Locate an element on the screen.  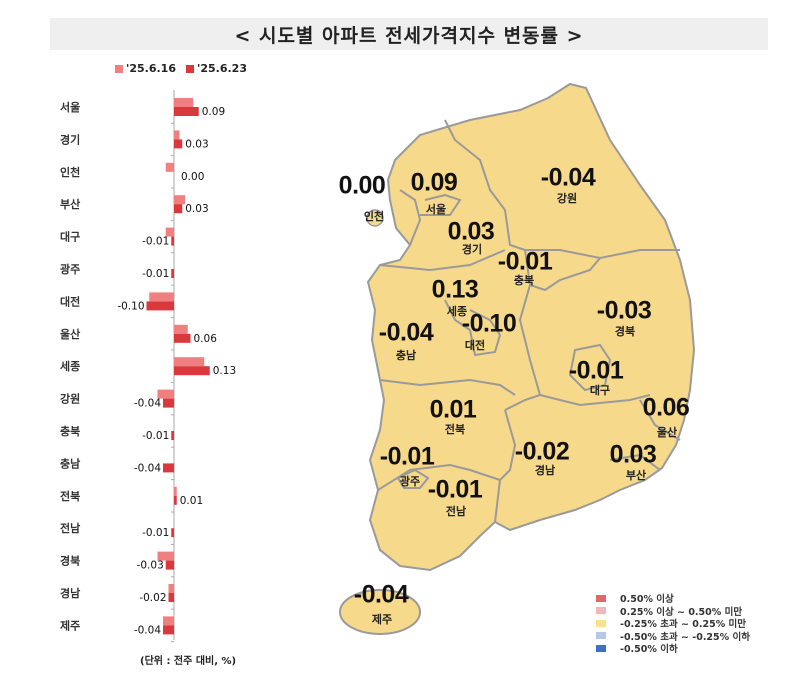
data-label: -0.10 is located at coordinates (130, 306).